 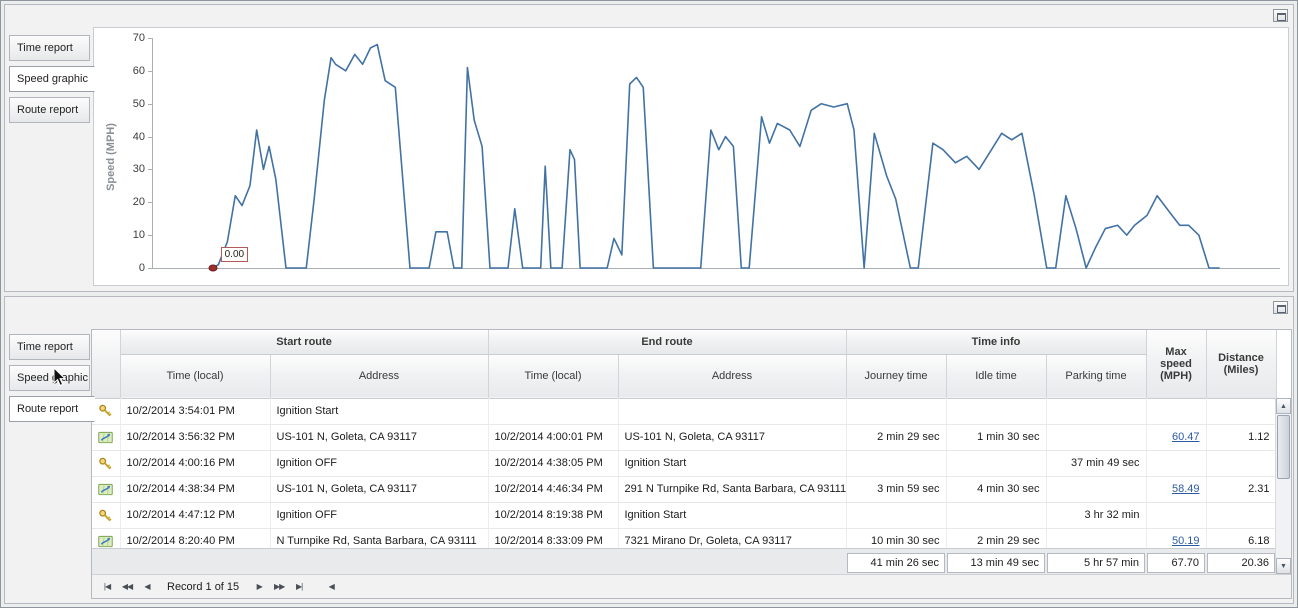 What do you see at coordinates (732, 376) in the screenshot?
I see `column-header-end-address: Address` at bounding box center [732, 376].